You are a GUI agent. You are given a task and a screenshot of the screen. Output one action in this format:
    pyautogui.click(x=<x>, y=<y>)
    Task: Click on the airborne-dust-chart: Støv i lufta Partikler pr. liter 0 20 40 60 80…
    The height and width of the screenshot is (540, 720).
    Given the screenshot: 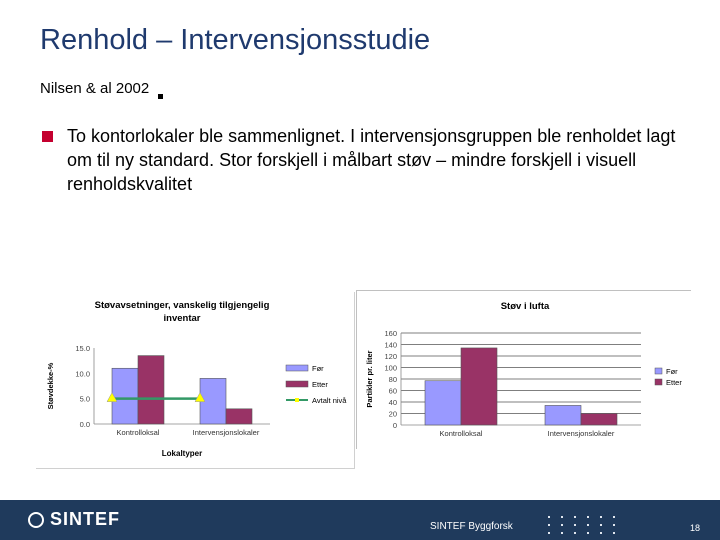 What is the action you would take?
    pyautogui.click(x=523, y=374)
    